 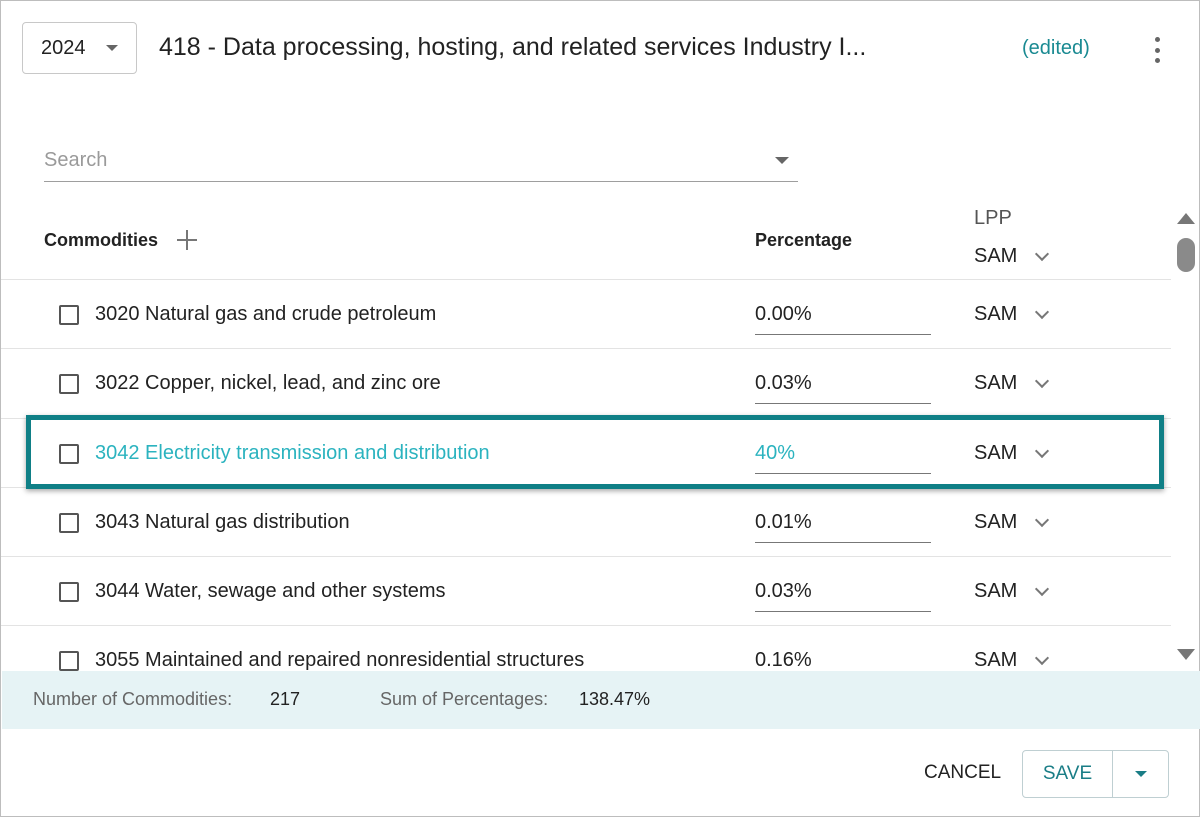 What do you see at coordinates (1112, 774) in the screenshot?
I see `divider` at bounding box center [1112, 774].